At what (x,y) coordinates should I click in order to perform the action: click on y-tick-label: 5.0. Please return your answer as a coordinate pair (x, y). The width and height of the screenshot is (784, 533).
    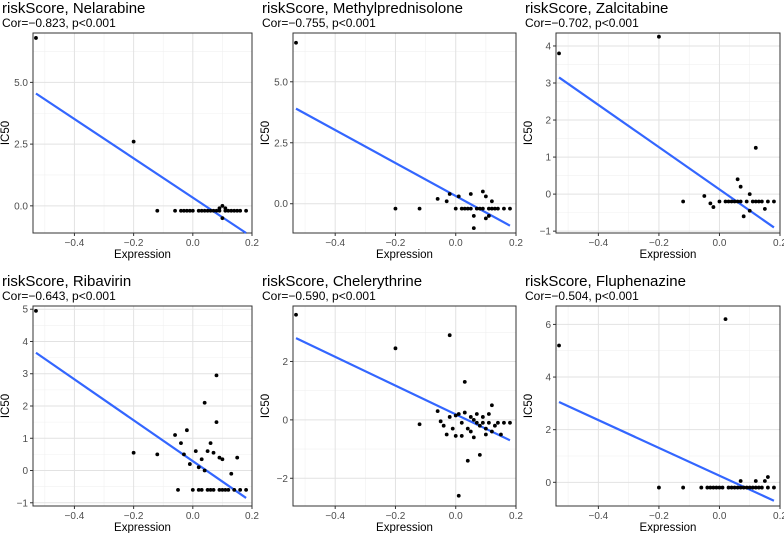
    Looking at the image, I should click on (281, 82).